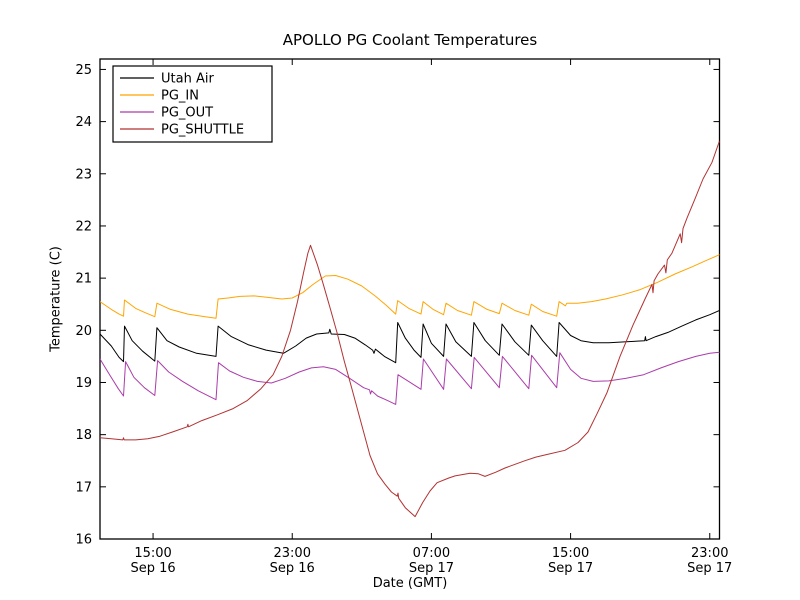  I want to click on y-tick-label: 23, so click(83, 174).